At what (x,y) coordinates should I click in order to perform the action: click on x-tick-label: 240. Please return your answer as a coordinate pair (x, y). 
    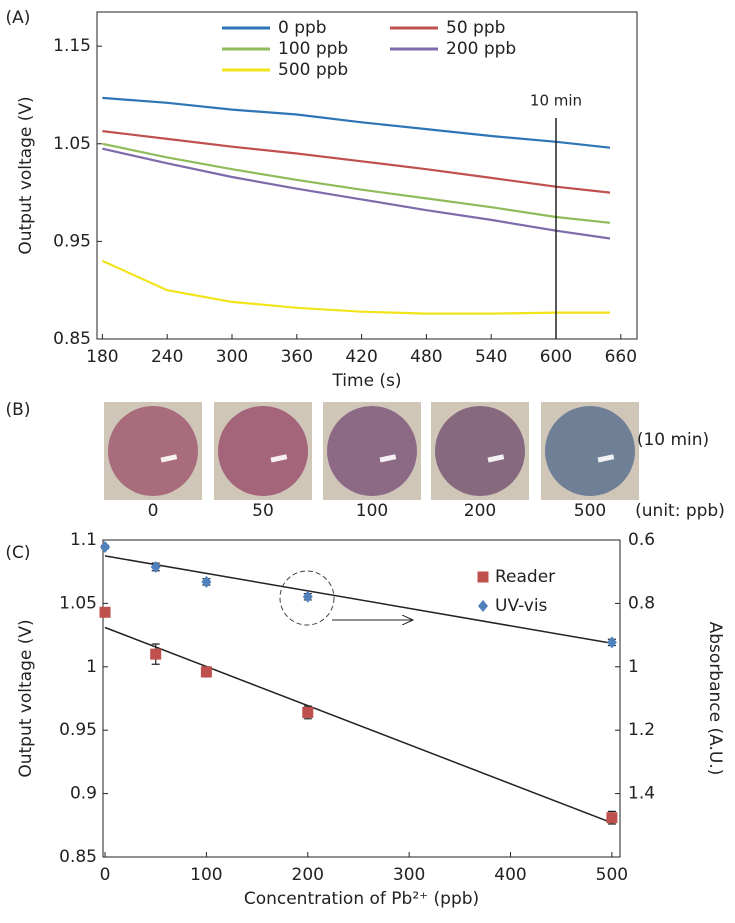
    Looking at the image, I should click on (167, 357).